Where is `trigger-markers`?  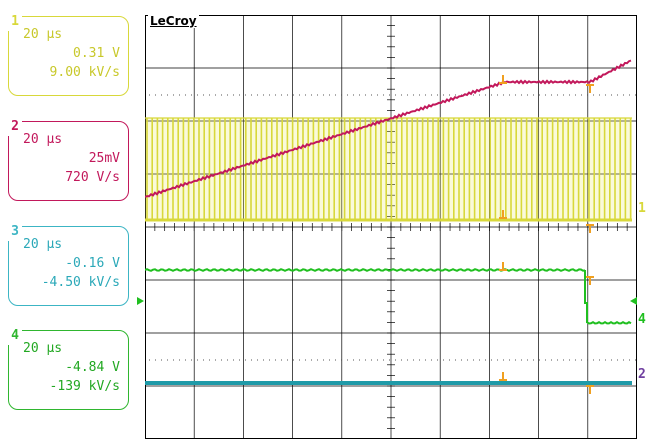
trigger-markers is located at coordinates (546, 234).